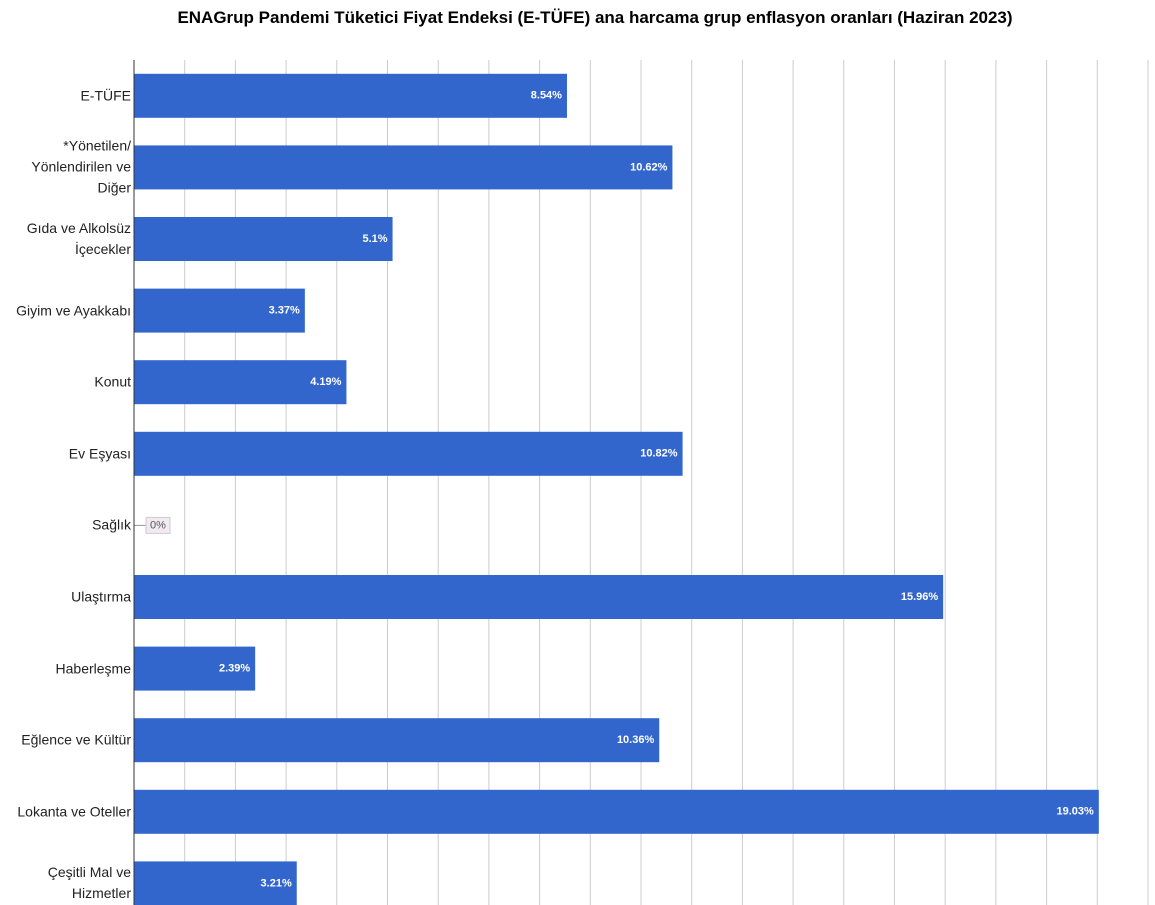 The height and width of the screenshot is (905, 1155). I want to click on y-tick-label: Çeşitli Mal ve Hizmetler, so click(89, 883).